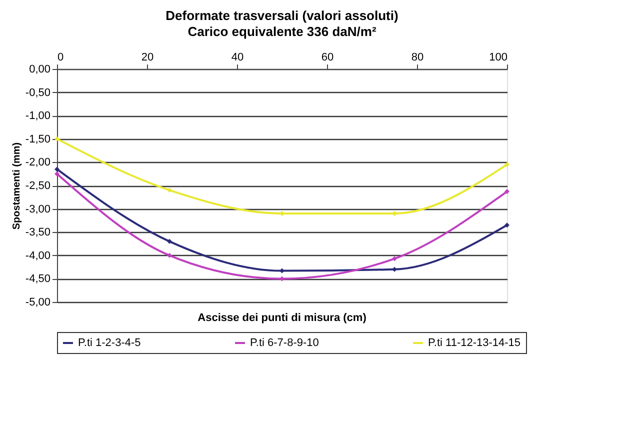 This screenshot has width=643, height=427. Describe the element at coordinates (37, 162) in the screenshot. I see `y-tick-label: -2,00` at that location.